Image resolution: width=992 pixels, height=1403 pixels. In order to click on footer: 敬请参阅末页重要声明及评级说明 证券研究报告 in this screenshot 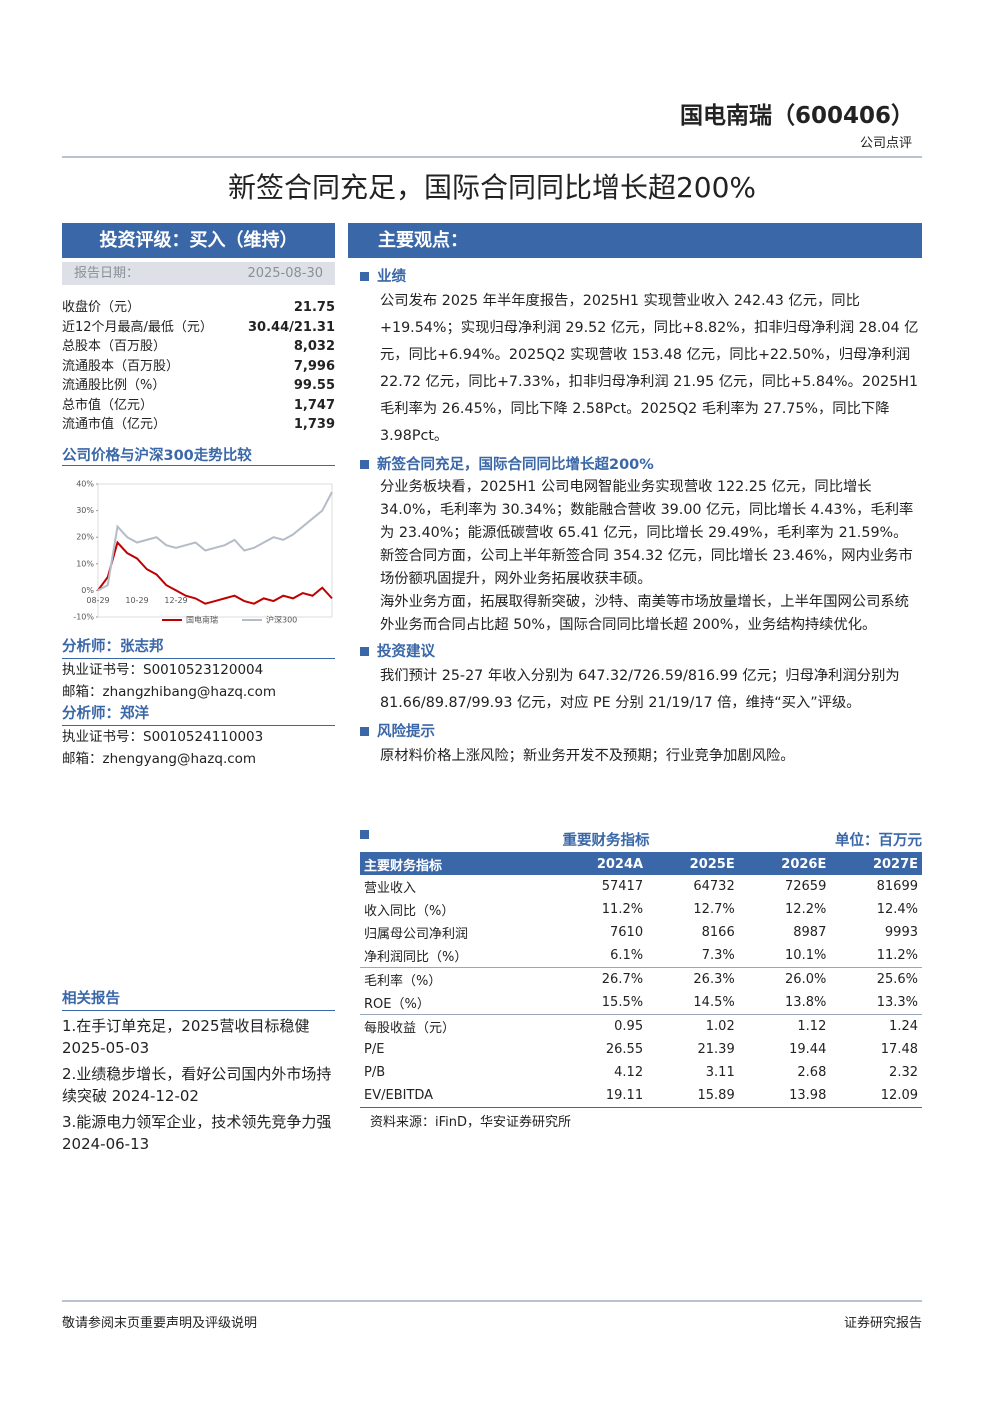, I will do `click(492, 1321)`.